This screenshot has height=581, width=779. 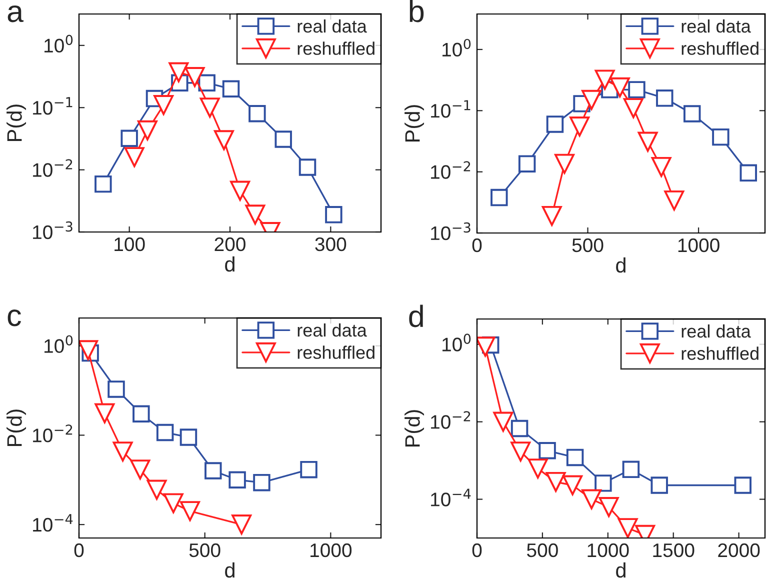 I want to click on x-tick-label: 300, so click(x=330, y=244).